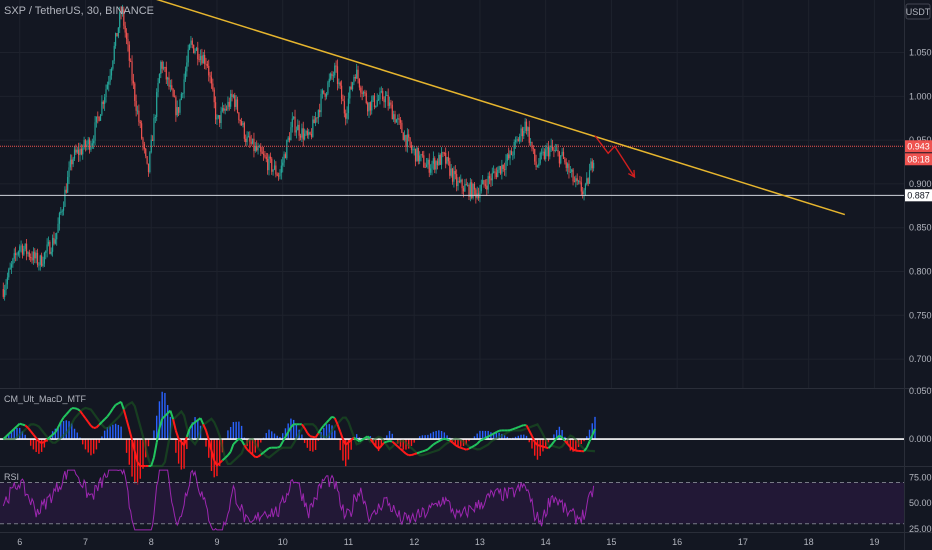 Image resolution: width=932 pixels, height=550 pixels. Describe the element at coordinates (45, 399) in the screenshot. I see `macd-pane-title: CM_Ult_MacD_MTF` at that location.